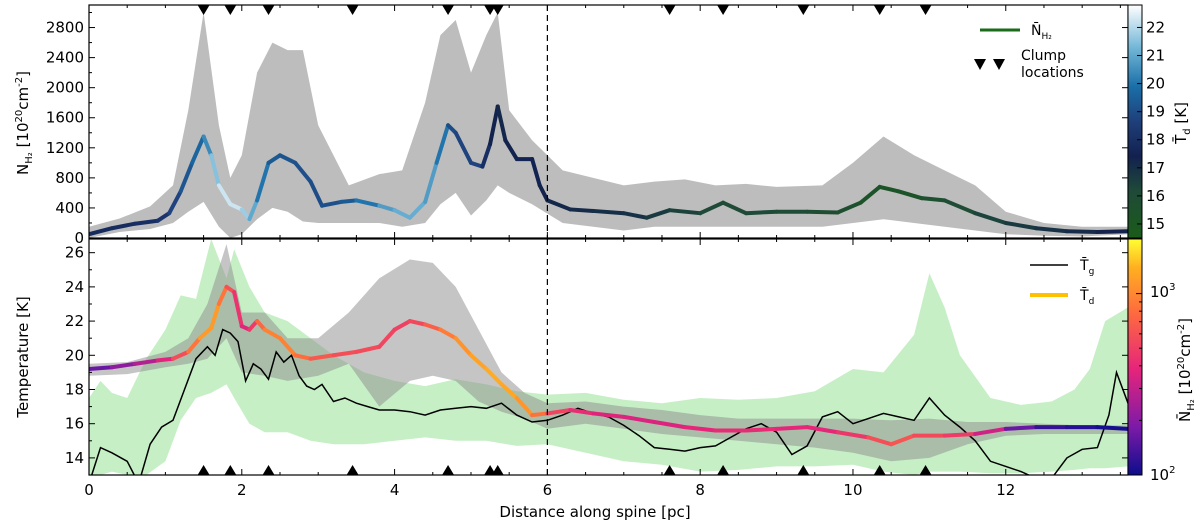  Describe the element at coordinates (1086, 296) in the screenshot. I see `legend-td-label: T̄d` at that location.